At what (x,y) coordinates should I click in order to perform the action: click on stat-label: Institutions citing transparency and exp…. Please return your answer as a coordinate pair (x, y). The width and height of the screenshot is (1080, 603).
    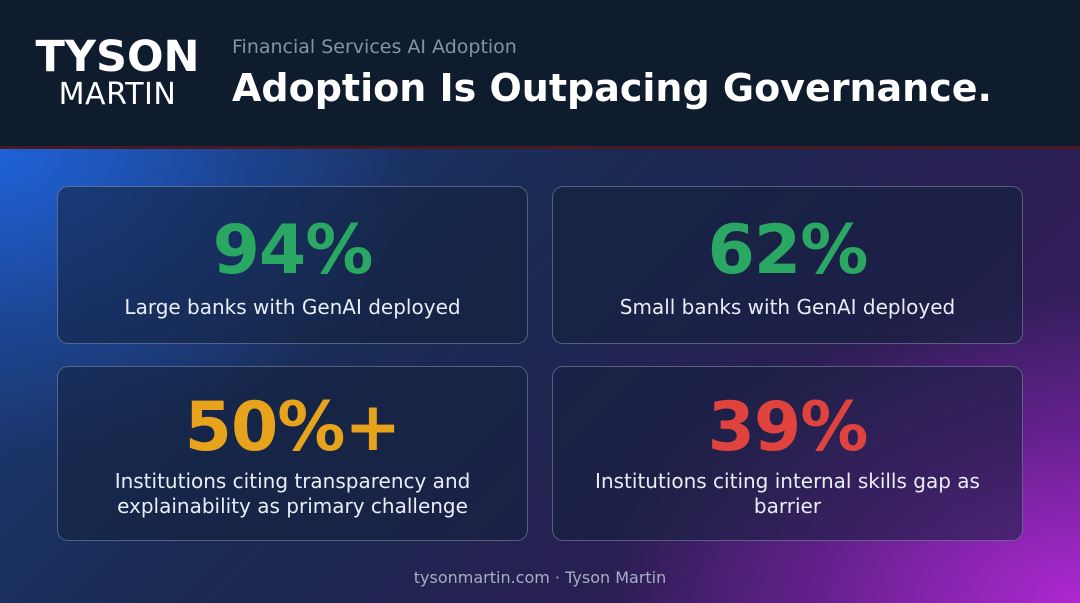
    Looking at the image, I should click on (292, 493).